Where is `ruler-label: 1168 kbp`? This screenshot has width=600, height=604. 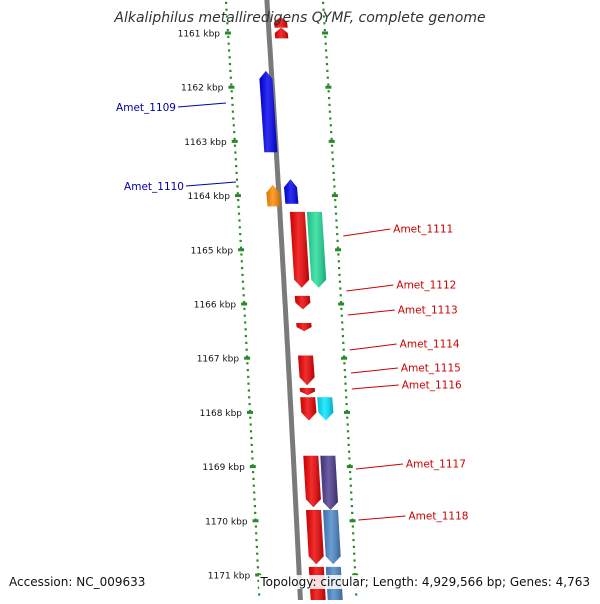 ruler-label: 1168 kbp is located at coordinates (221, 414).